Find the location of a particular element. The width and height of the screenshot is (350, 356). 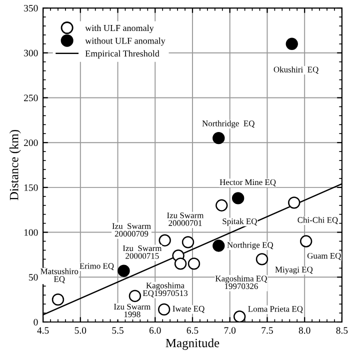

y-tick-label: 150 is located at coordinates (31, 187).